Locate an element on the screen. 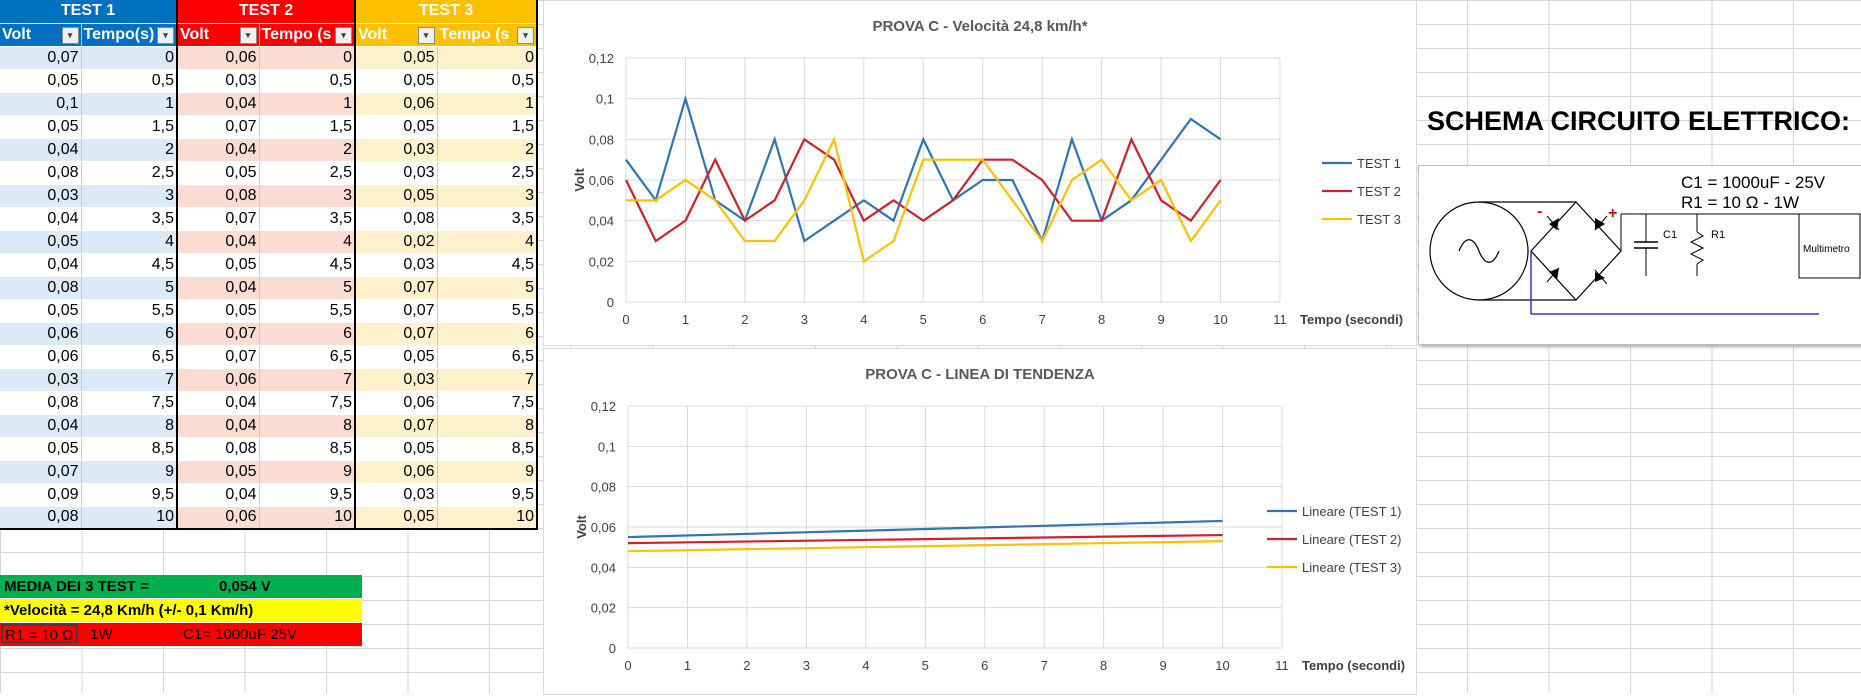  table-cell: 0,02 is located at coordinates (396, 242).